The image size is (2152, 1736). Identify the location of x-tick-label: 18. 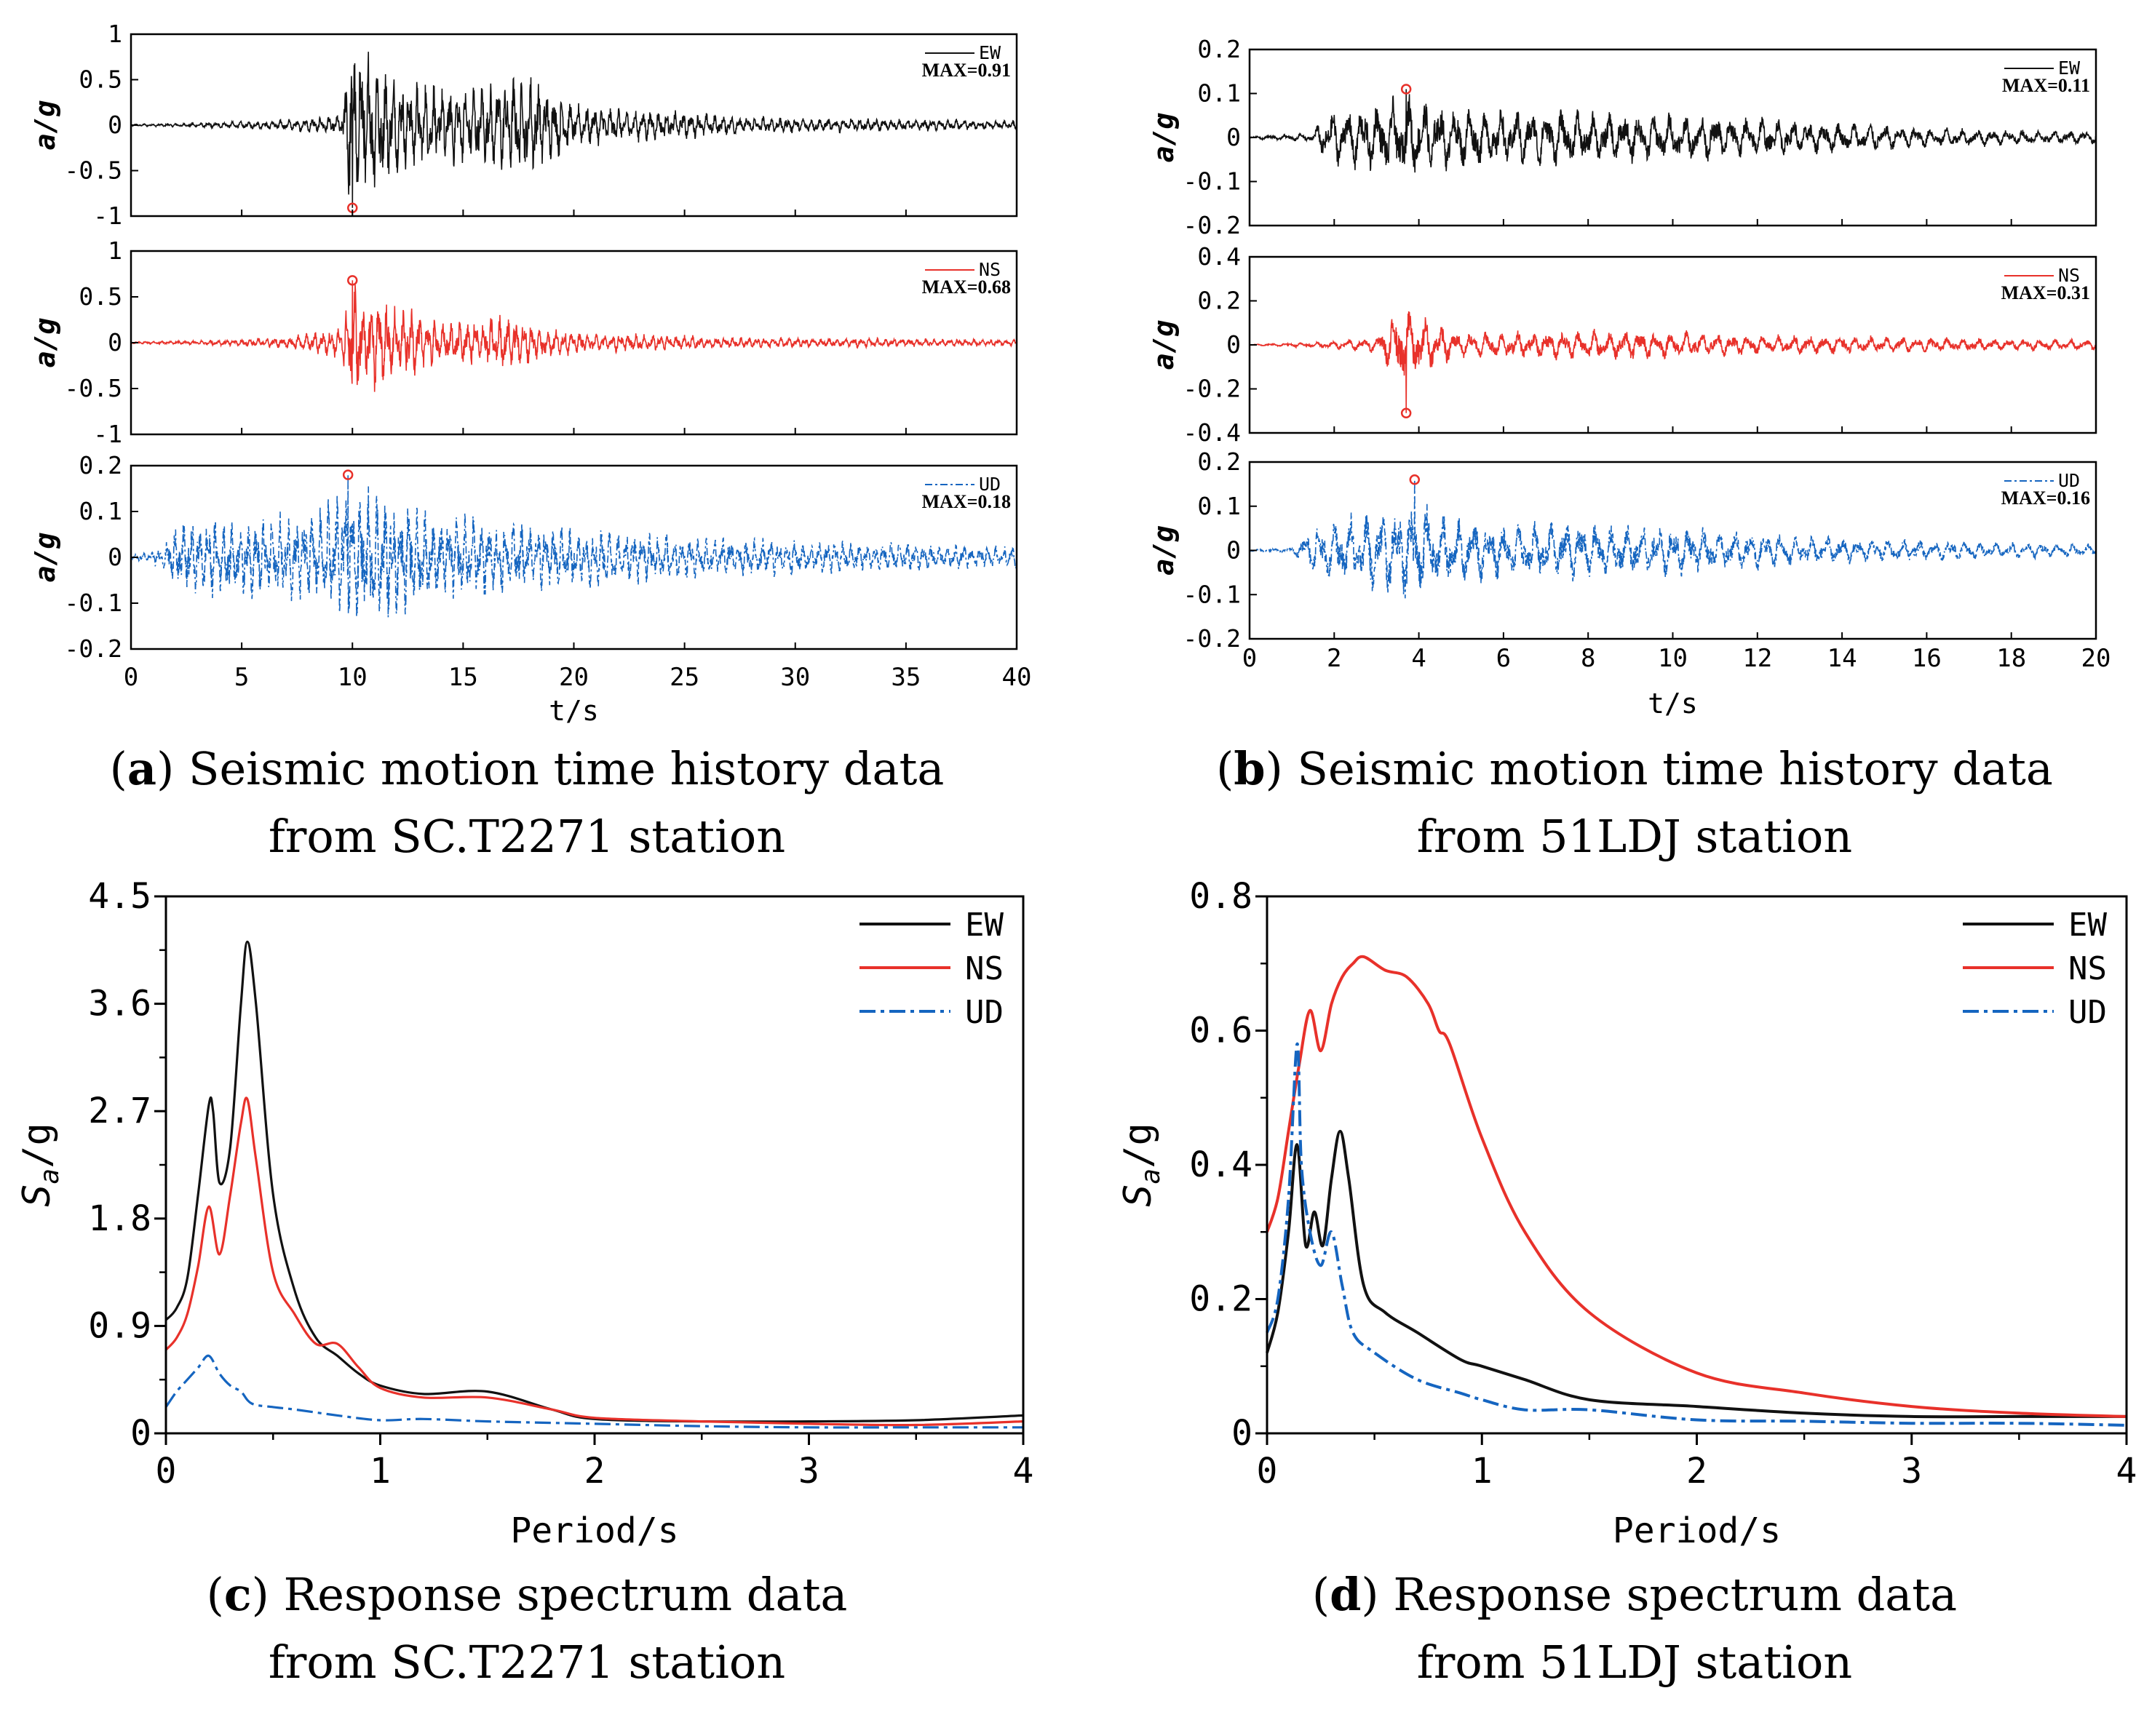
(2011, 658).